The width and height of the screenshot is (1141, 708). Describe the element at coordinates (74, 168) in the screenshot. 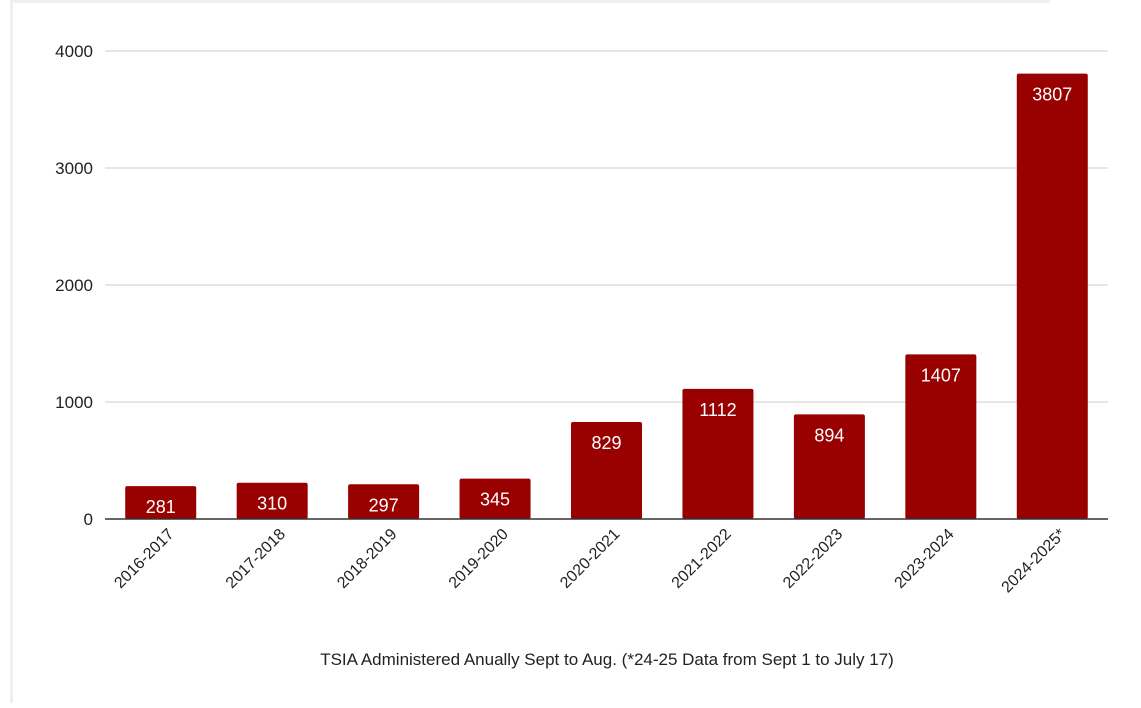

I see `y-tick-label: 3000` at that location.